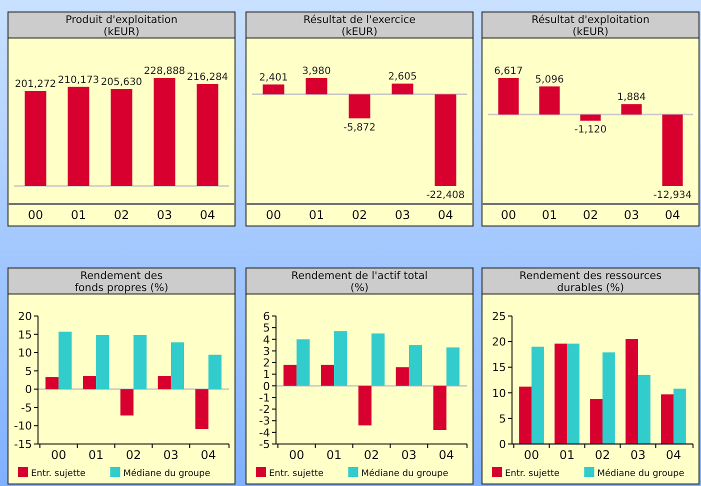 The height and width of the screenshot is (486, 701). What do you see at coordinates (25, 353) in the screenshot?
I see `y-tick-label: 10` at bounding box center [25, 353].